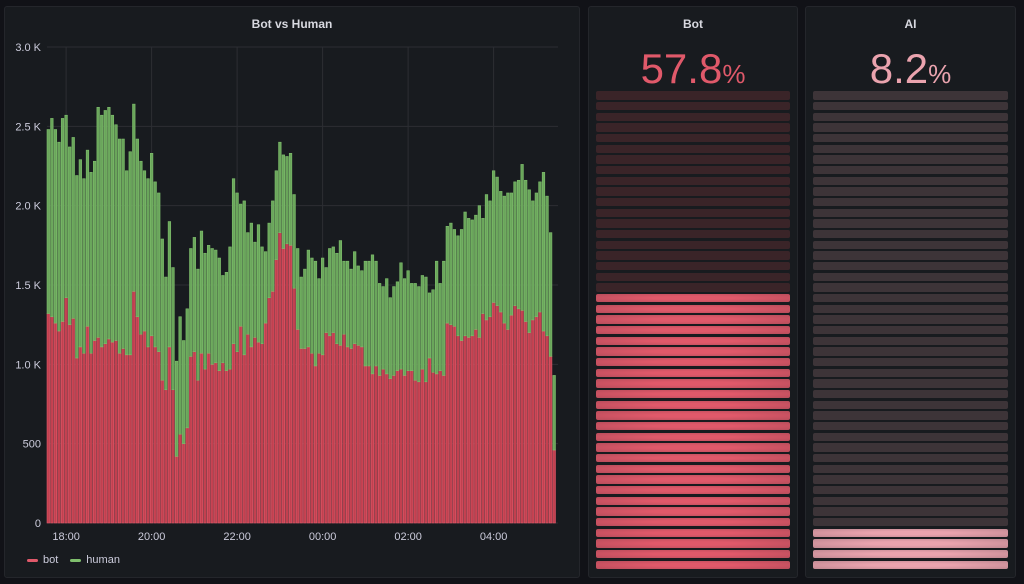  I want to click on legend-item-human: human, so click(95, 560).